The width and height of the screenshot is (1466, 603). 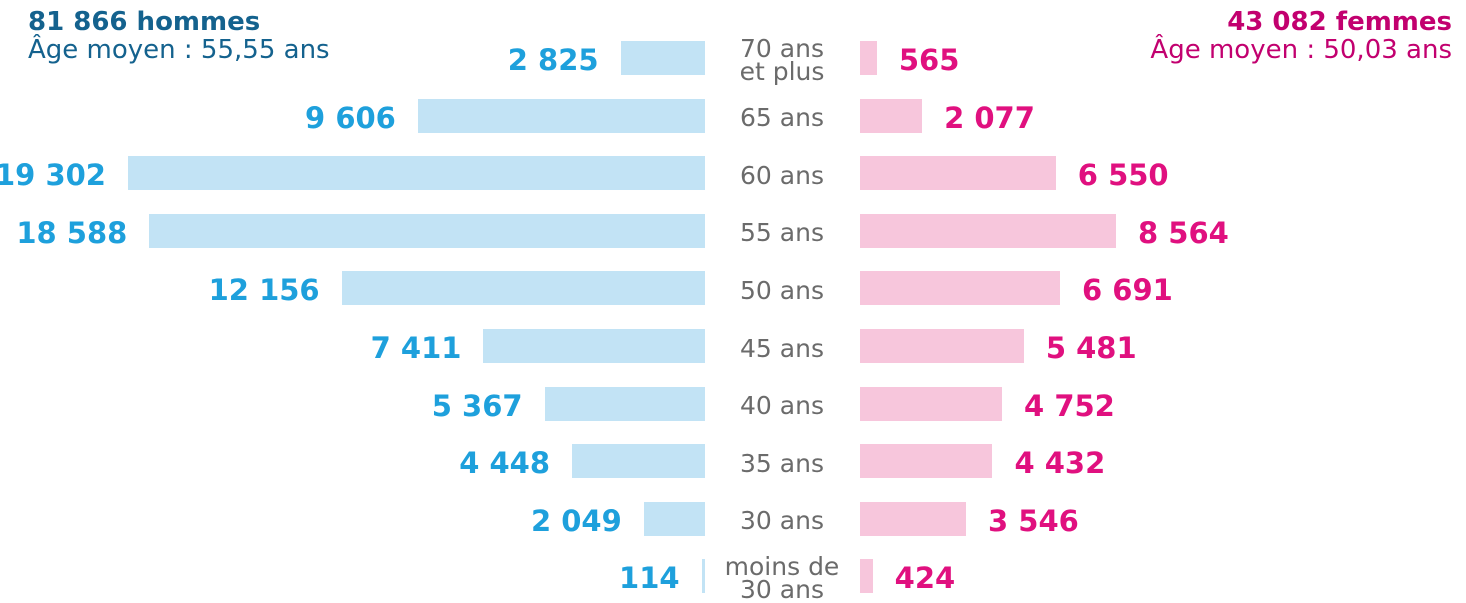 What do you see at coordinates (1069, 405) in the screenshot?
I see `value-label: 4 752` at bounding box center [1069, 405].